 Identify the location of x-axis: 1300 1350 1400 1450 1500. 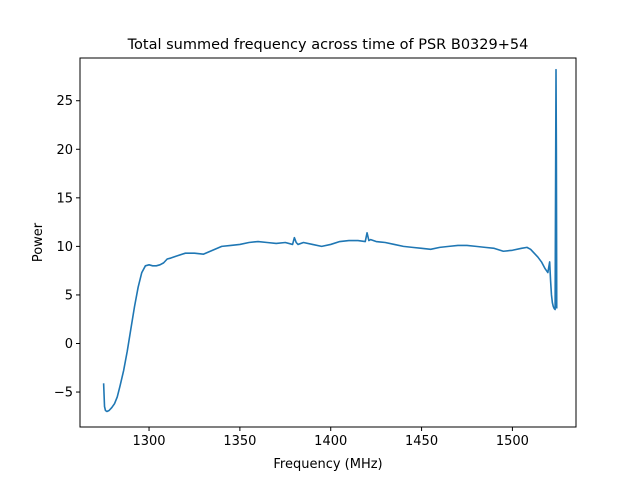
(330, 438).